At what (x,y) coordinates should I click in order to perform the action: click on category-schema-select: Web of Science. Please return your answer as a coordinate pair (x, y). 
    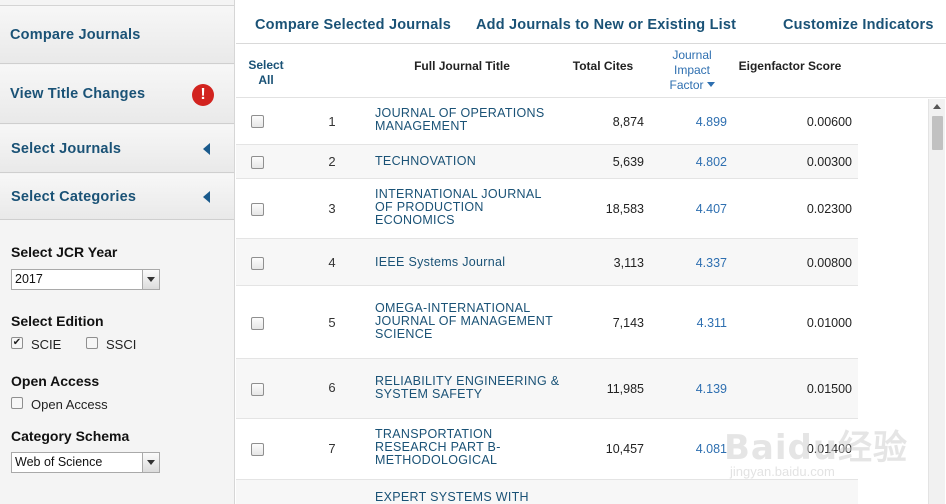
    Looking at the image, I should click on (85, 462).